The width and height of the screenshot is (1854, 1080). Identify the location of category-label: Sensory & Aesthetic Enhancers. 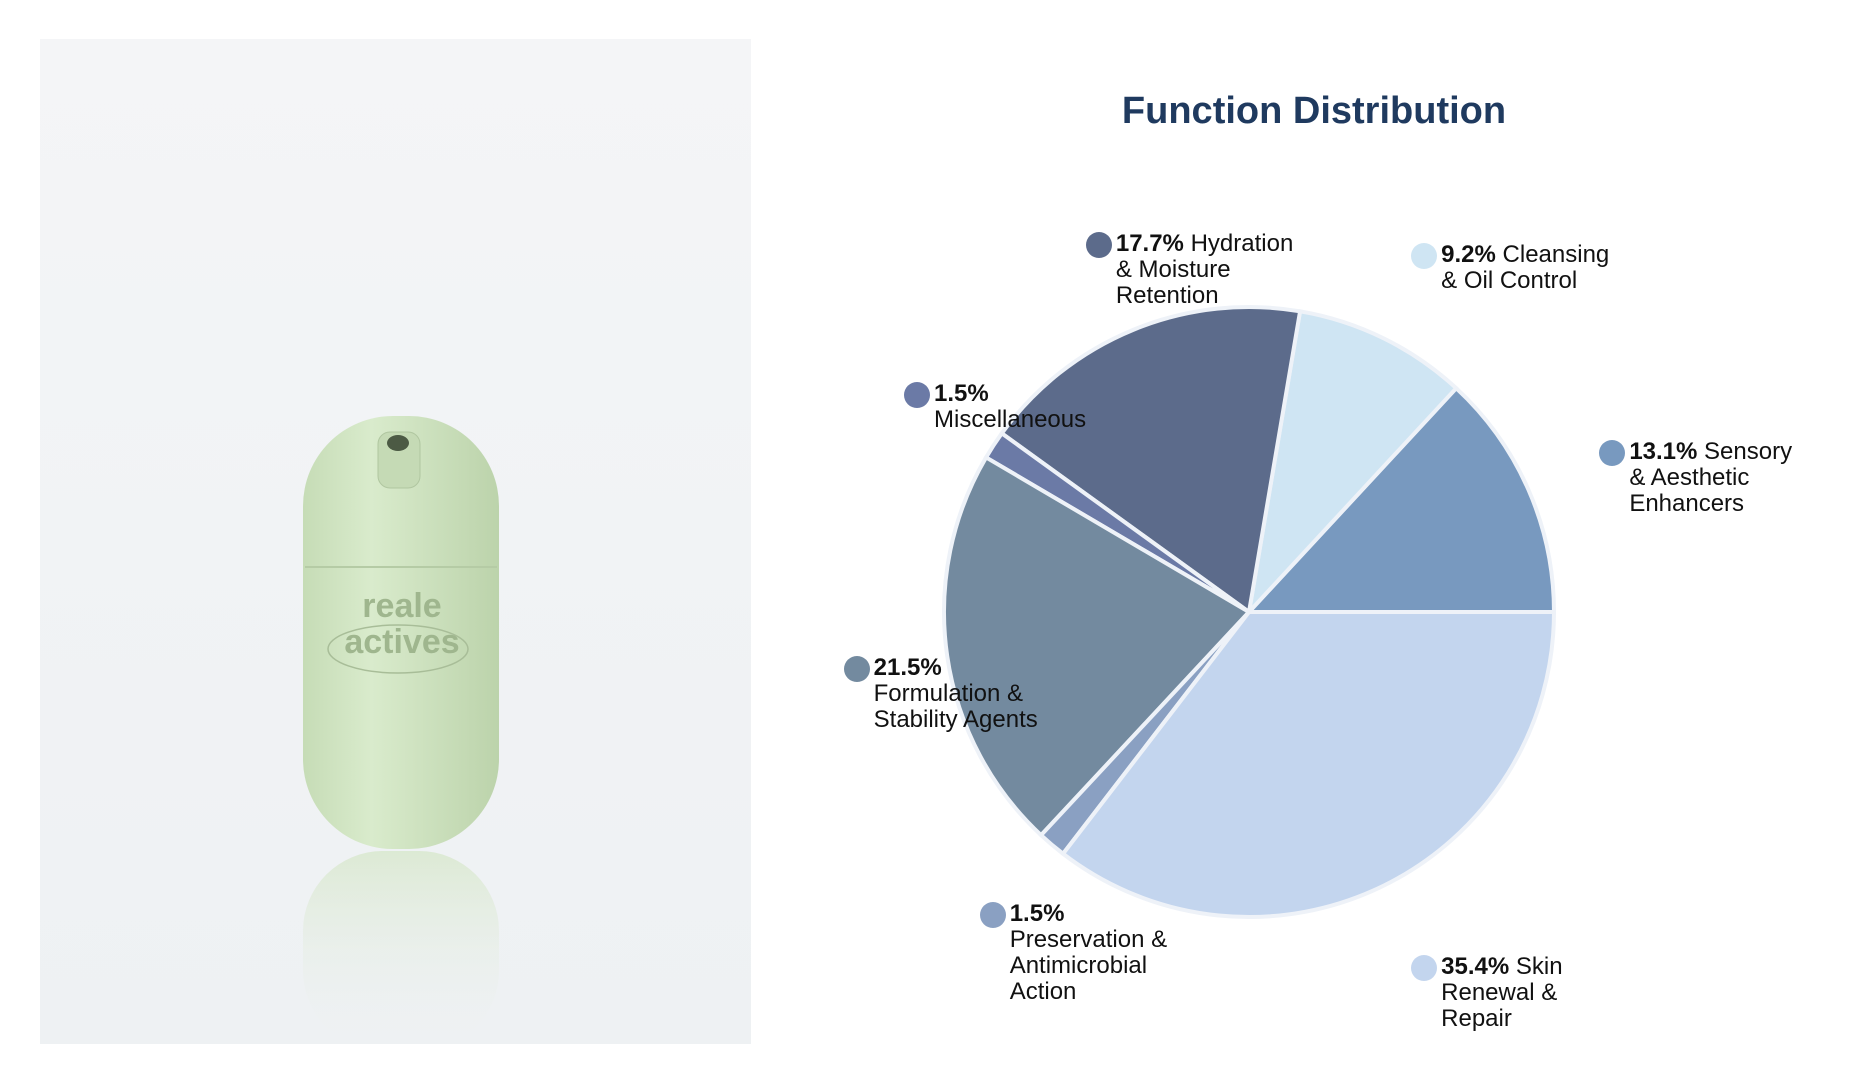
(1711, 478).